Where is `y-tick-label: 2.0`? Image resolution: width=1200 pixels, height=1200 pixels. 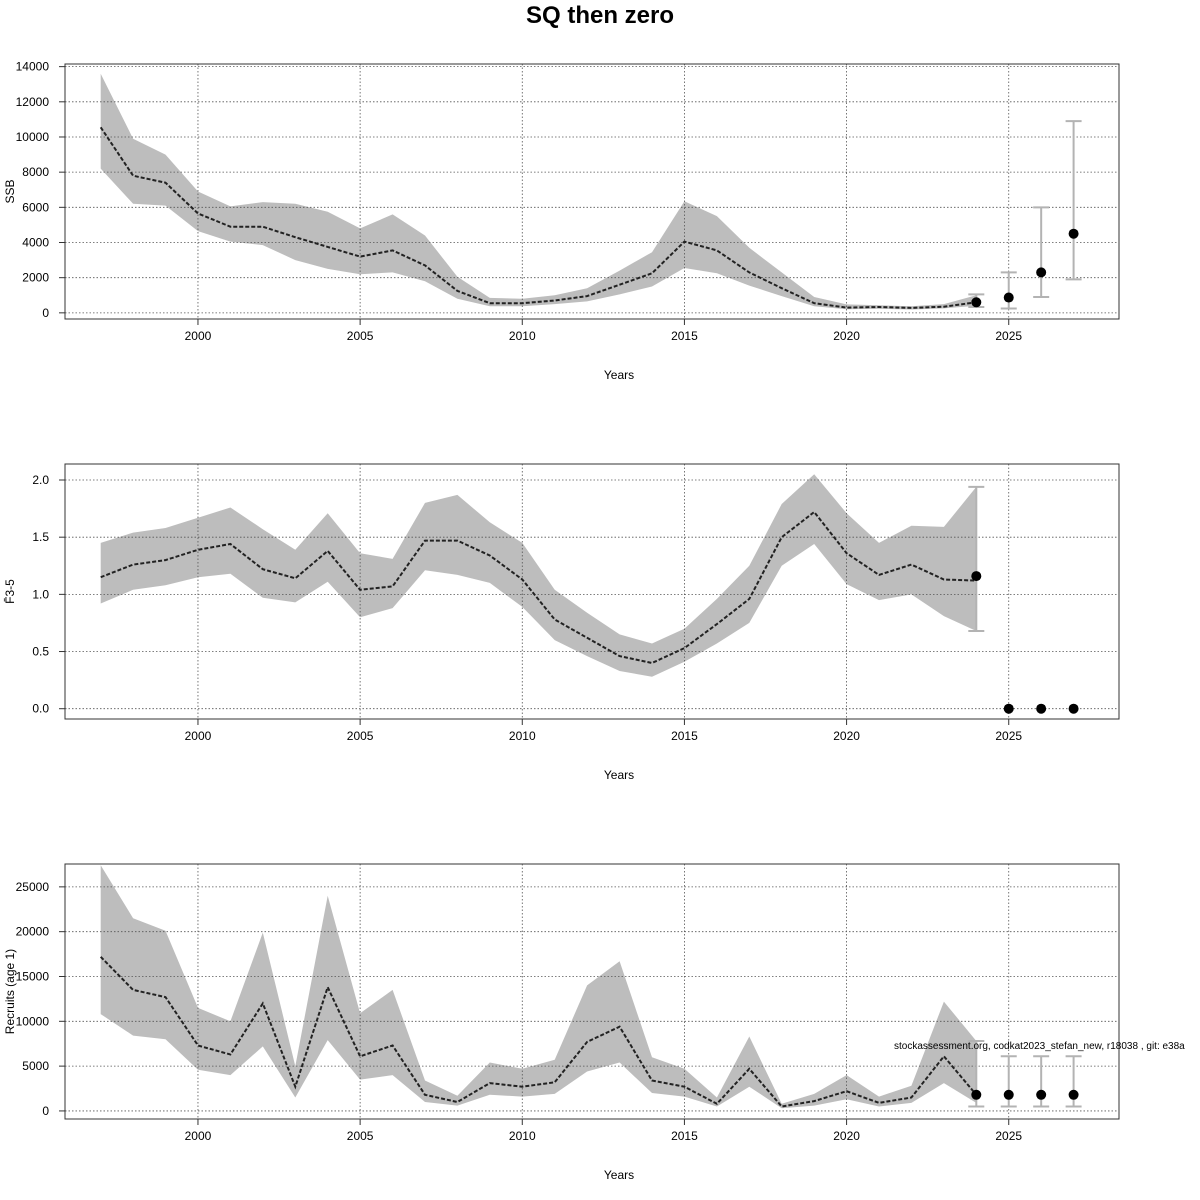
y-tick-label: 2.0 is located at coordinates (40, 480).